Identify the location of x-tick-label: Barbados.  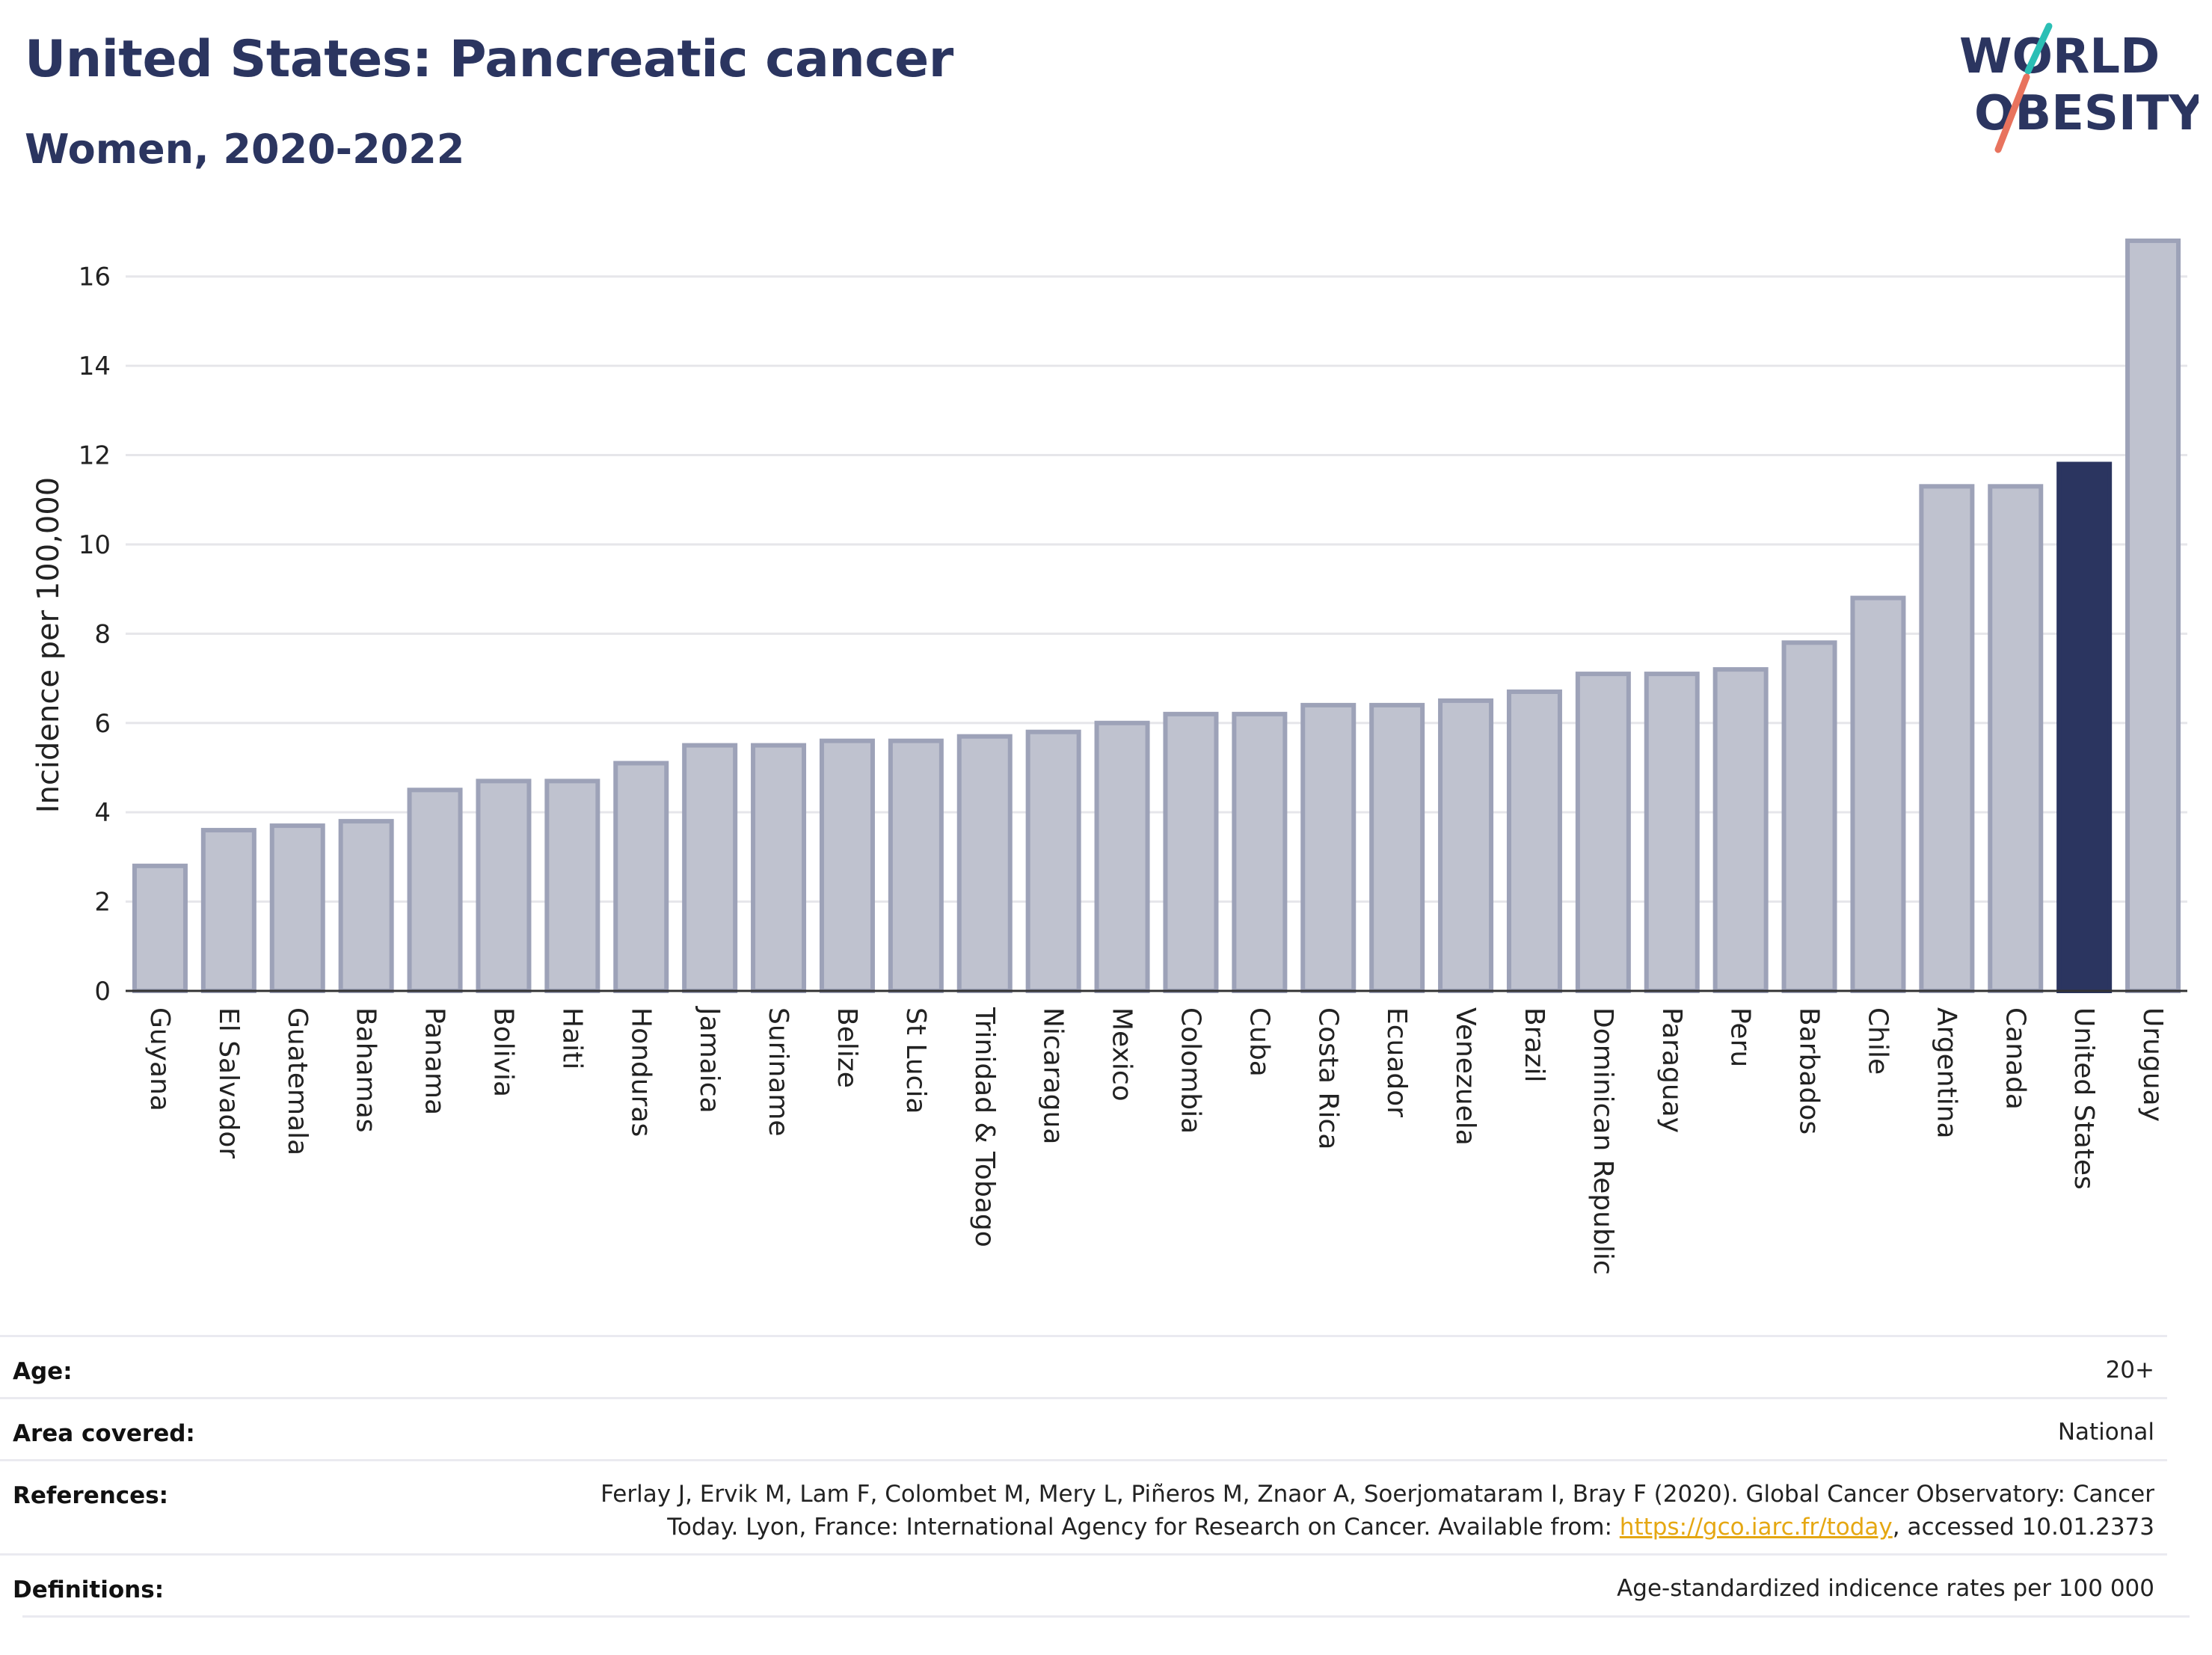
(1809, 1070).